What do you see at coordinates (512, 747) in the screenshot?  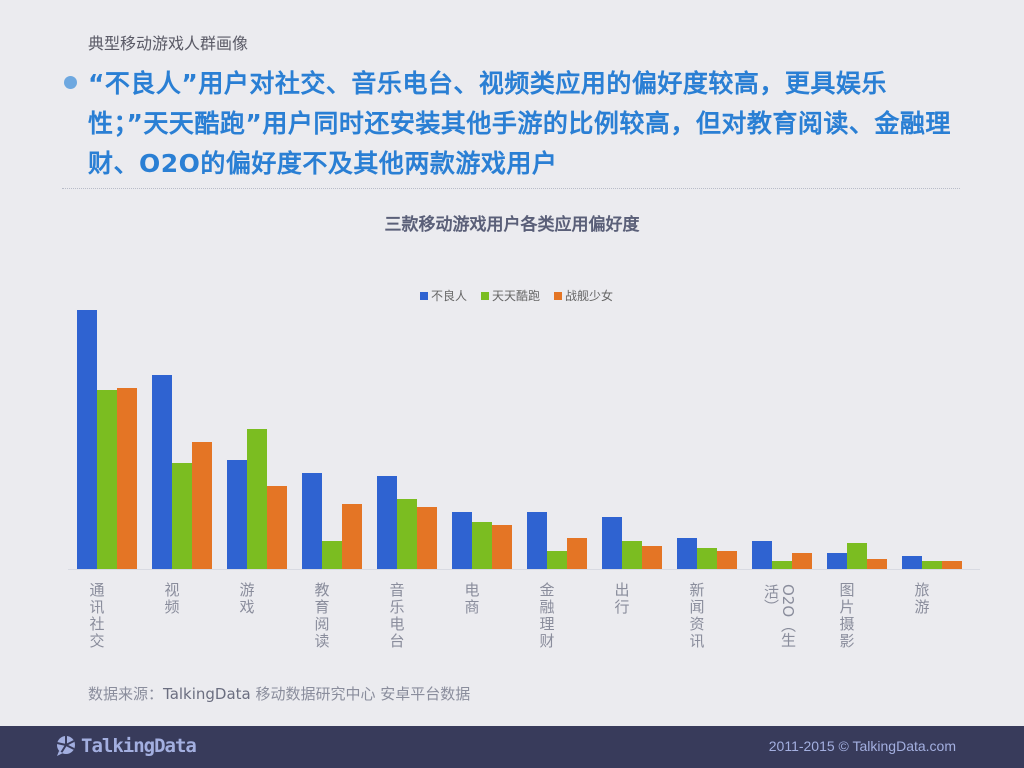 I see `footer-bar: TalkingData 2011-2015 © TalkingData.com` at bounding box center [512, 747].